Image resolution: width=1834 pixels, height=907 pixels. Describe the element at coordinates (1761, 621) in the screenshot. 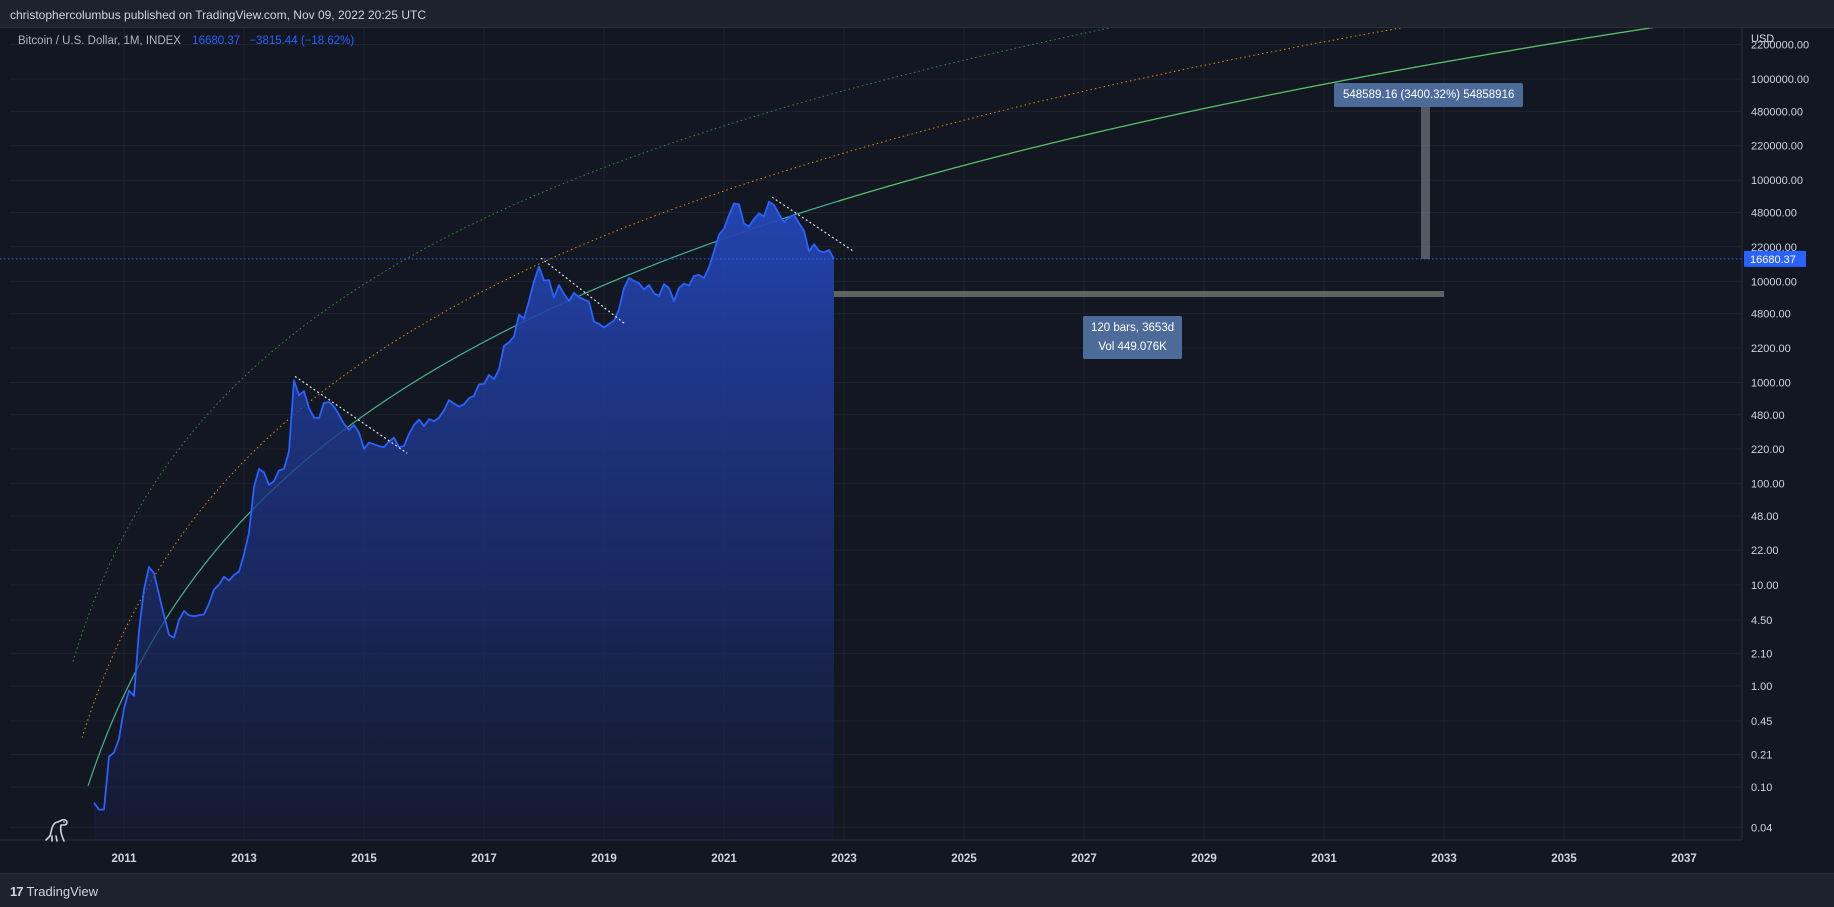

I see `y-tick-label: 4.50` at that location.